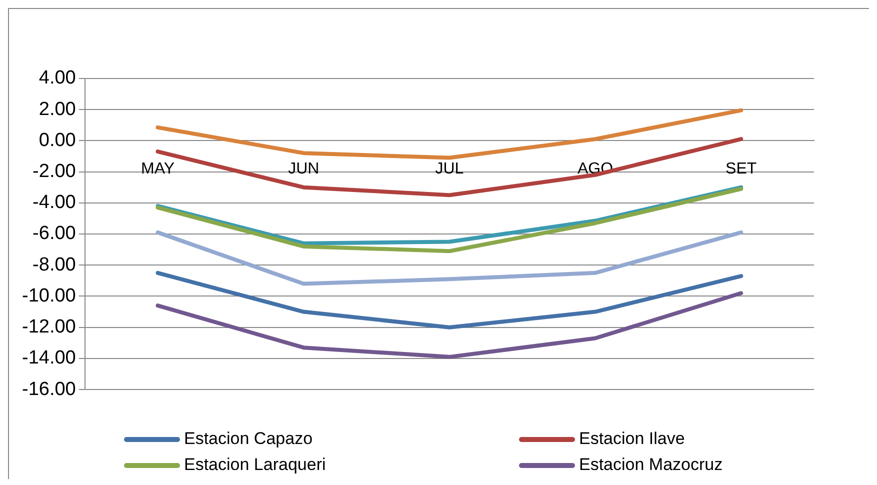 Image resolution: width=877 pixels, height=485 pixels. What do you see at coordinates (741, 169) in the screenshot?
I see `x-tick-label: SET` at bounding box center [741, 169].